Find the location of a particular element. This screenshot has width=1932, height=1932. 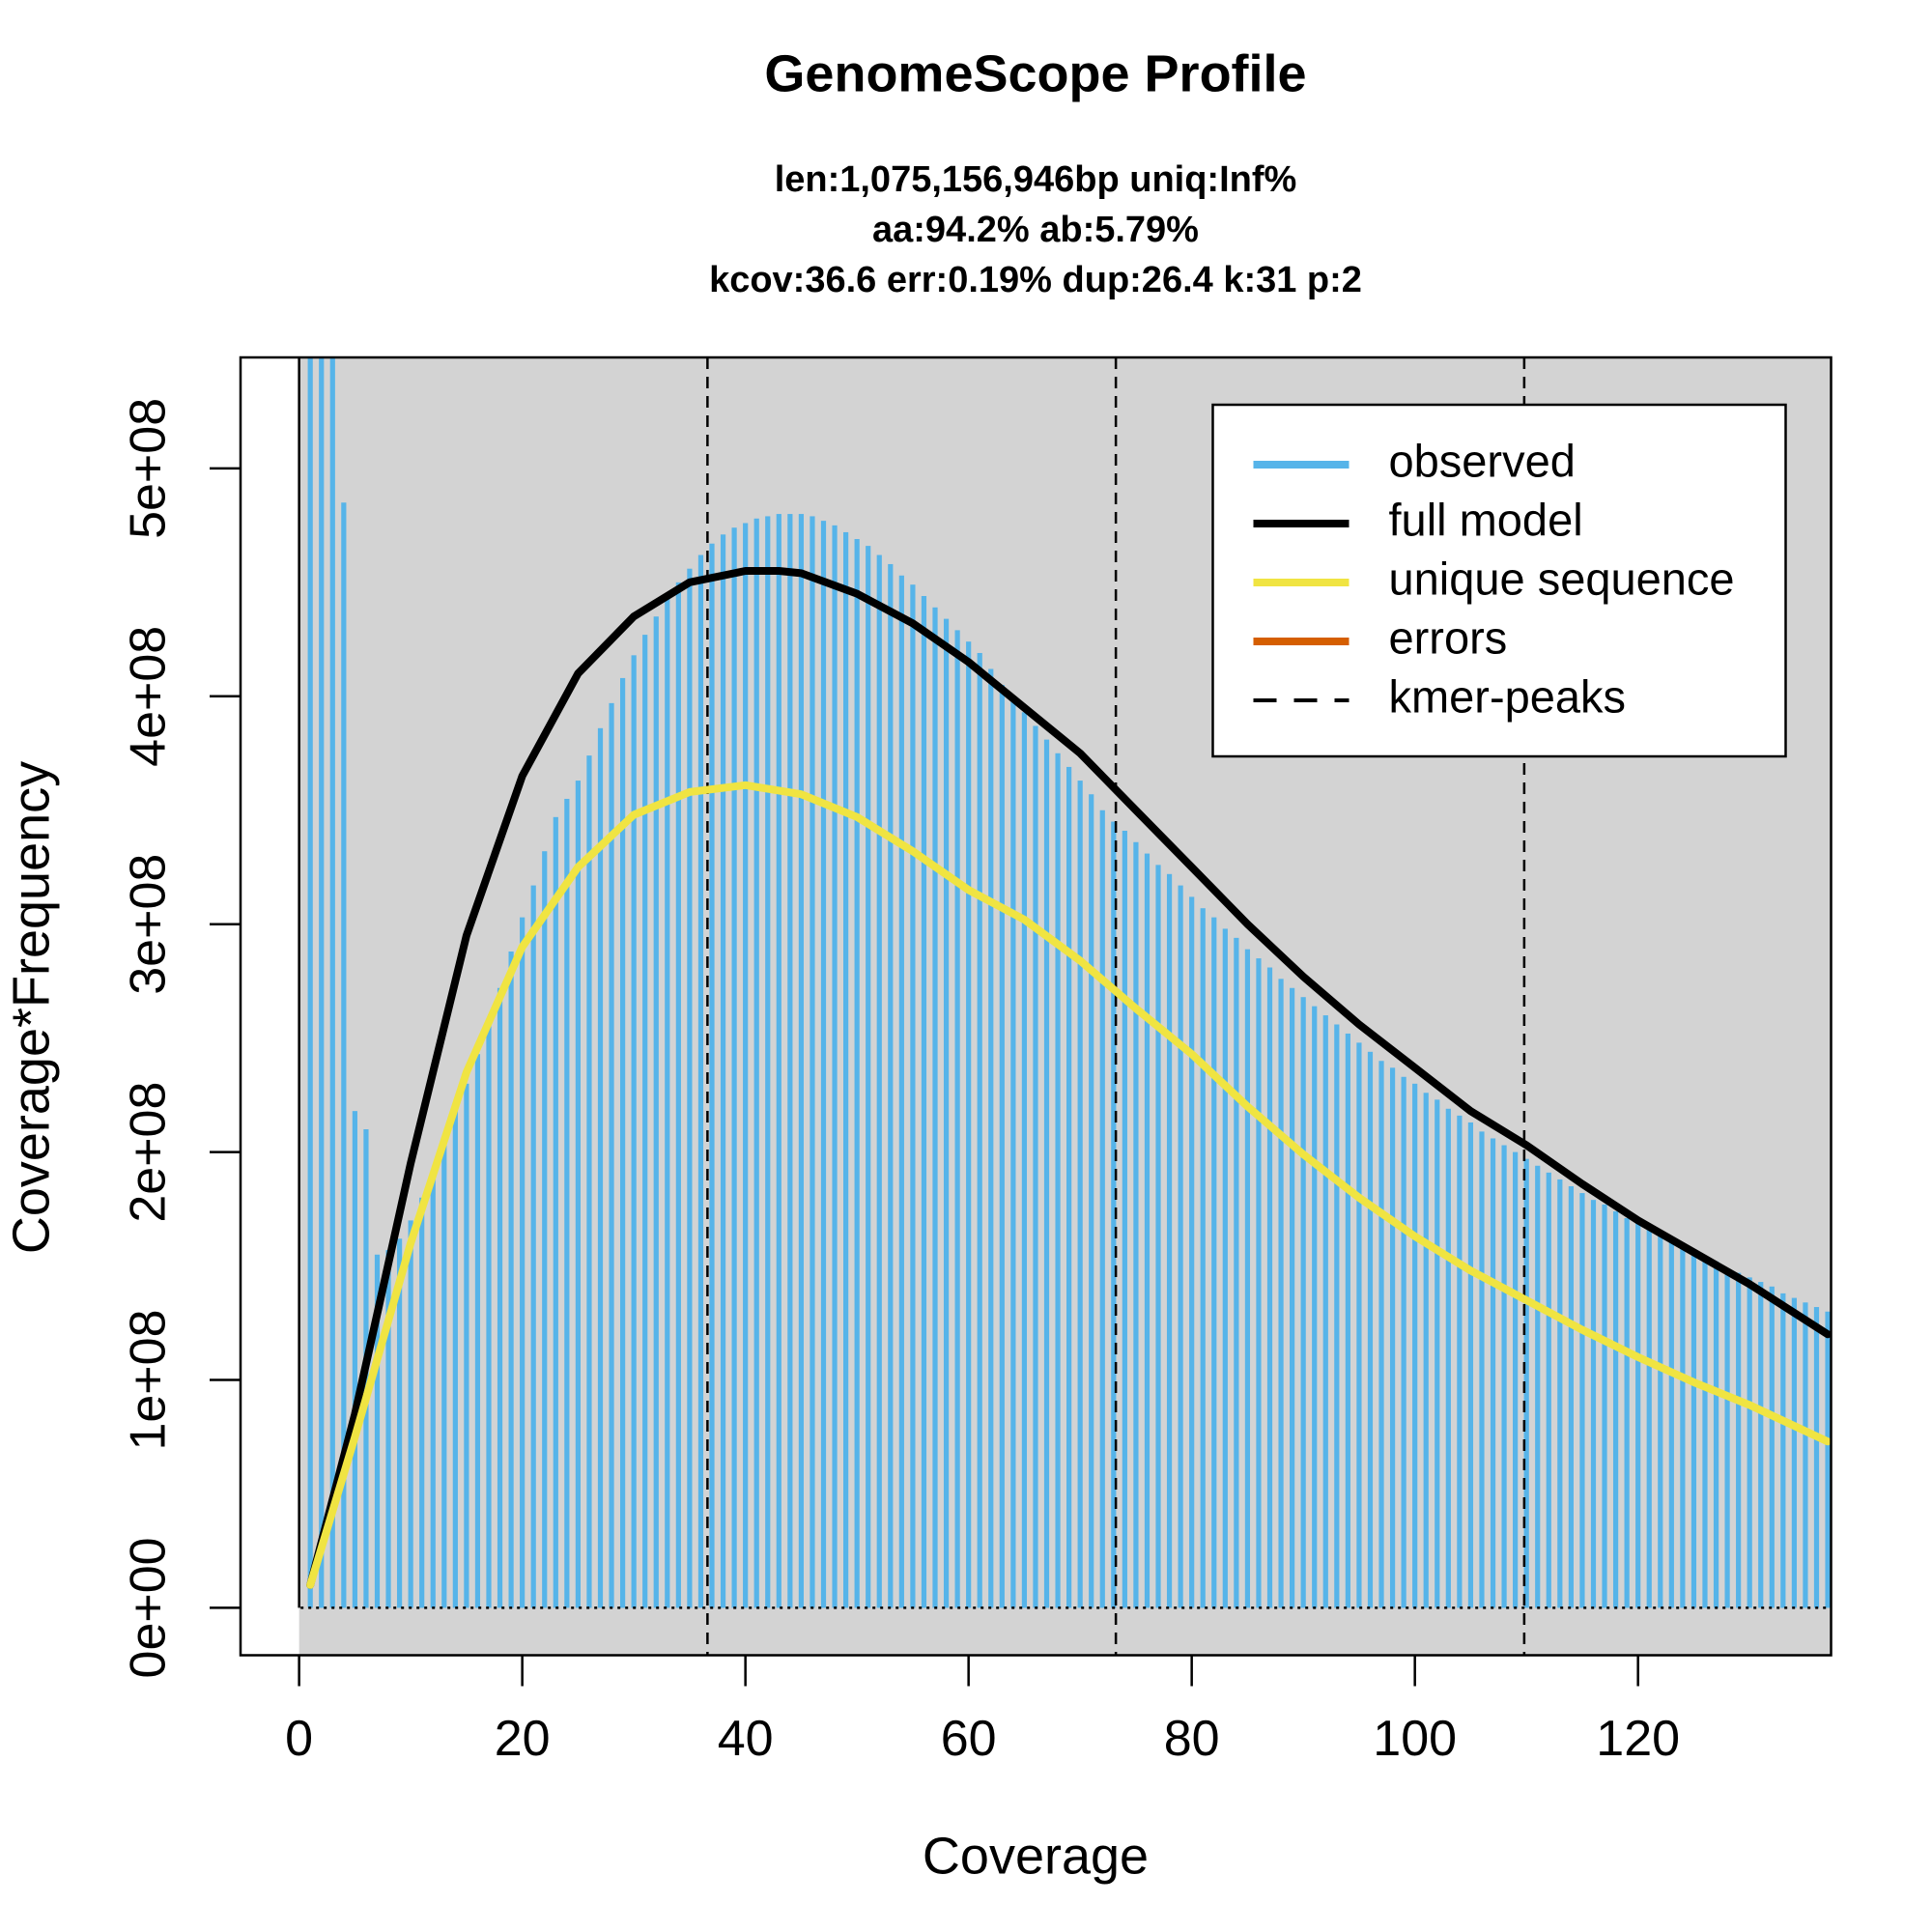

x-tick-label: 120 is located at coordinates (1638, 1739).